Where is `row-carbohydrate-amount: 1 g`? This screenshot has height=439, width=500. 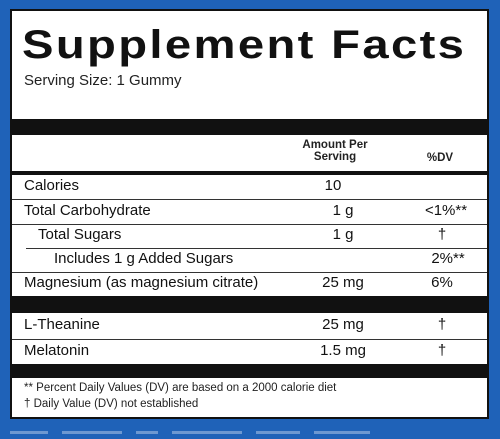 row-carbohydrate-amount: 1 g is located at coordinates (343, 210).